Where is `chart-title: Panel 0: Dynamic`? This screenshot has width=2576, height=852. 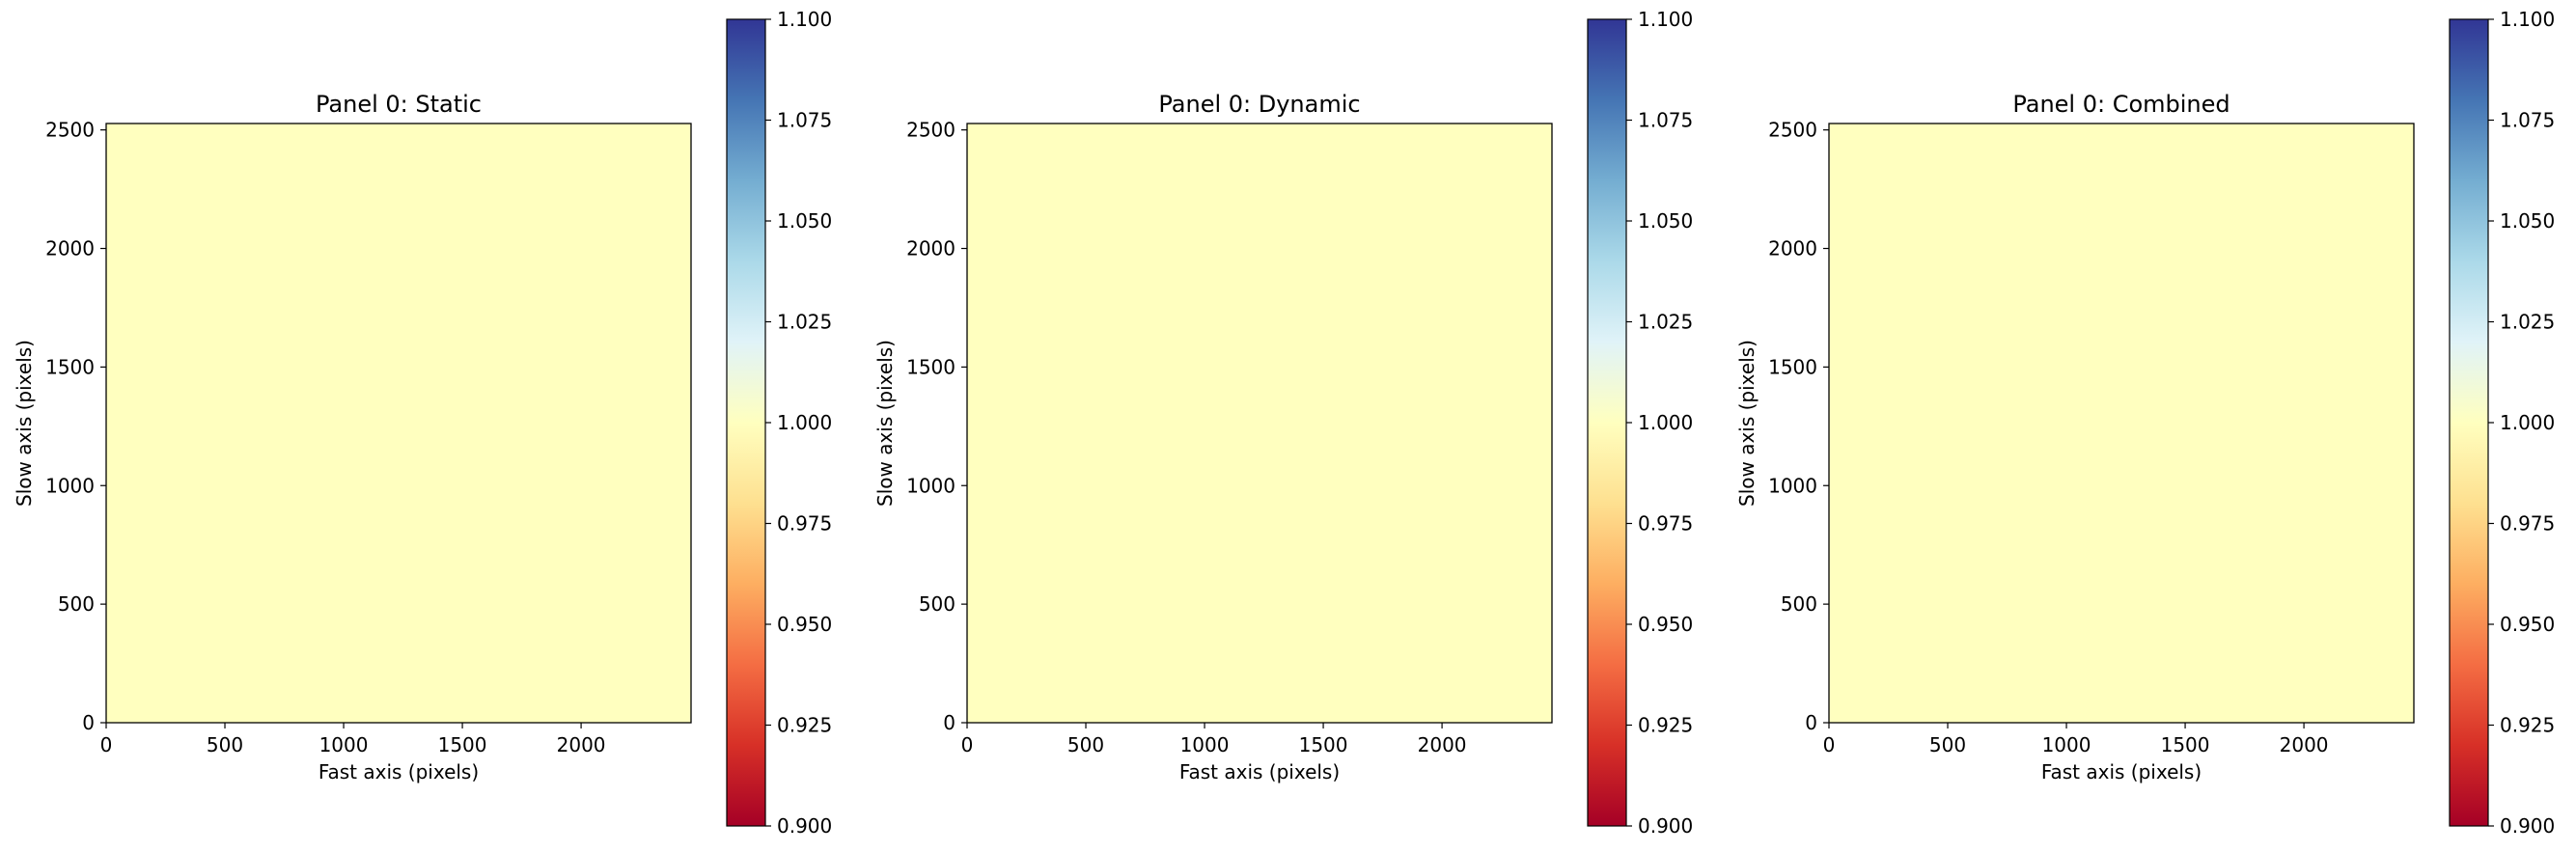
chart-title: Panel 0: Dynamic is located at coordinates (1259, 104).